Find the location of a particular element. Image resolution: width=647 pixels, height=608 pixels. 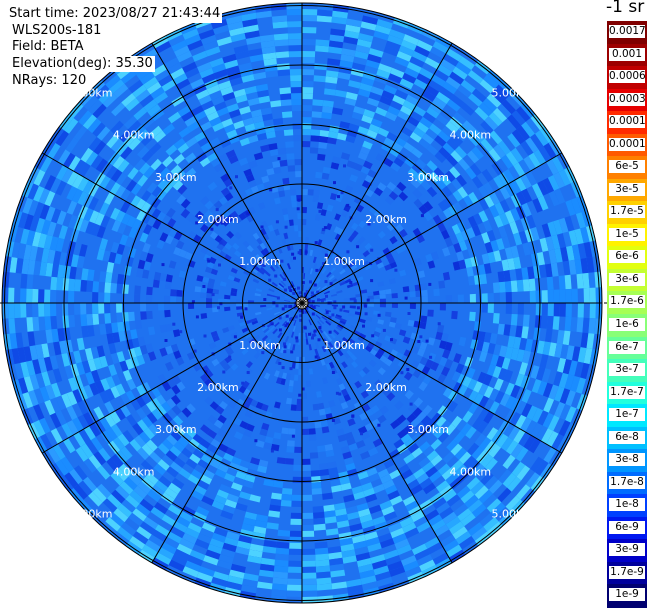

colorbar-tick-label: 3e-7 is located at coordinates (627, 370).